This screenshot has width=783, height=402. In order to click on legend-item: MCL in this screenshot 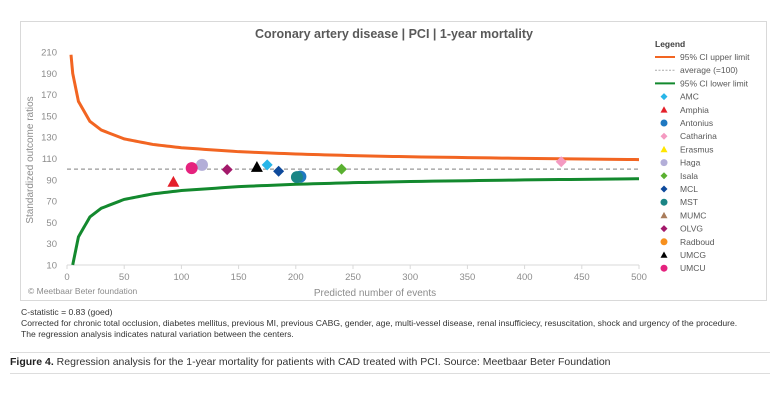, I will do `click(689, 189)`.